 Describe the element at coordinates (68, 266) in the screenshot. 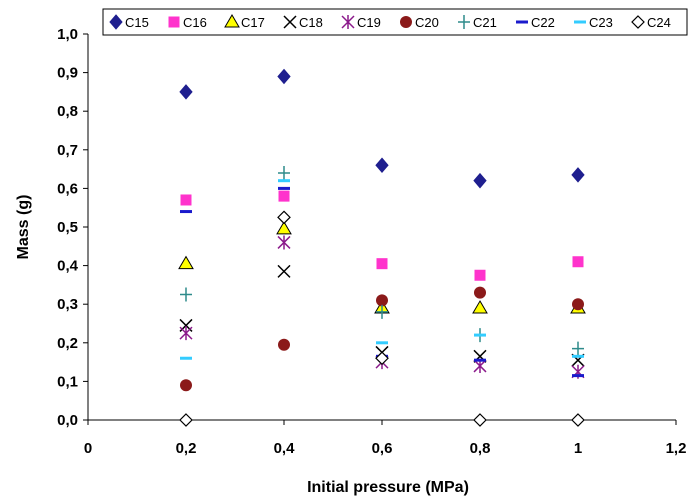

I see `y-tick-label: 0,4` at that location.